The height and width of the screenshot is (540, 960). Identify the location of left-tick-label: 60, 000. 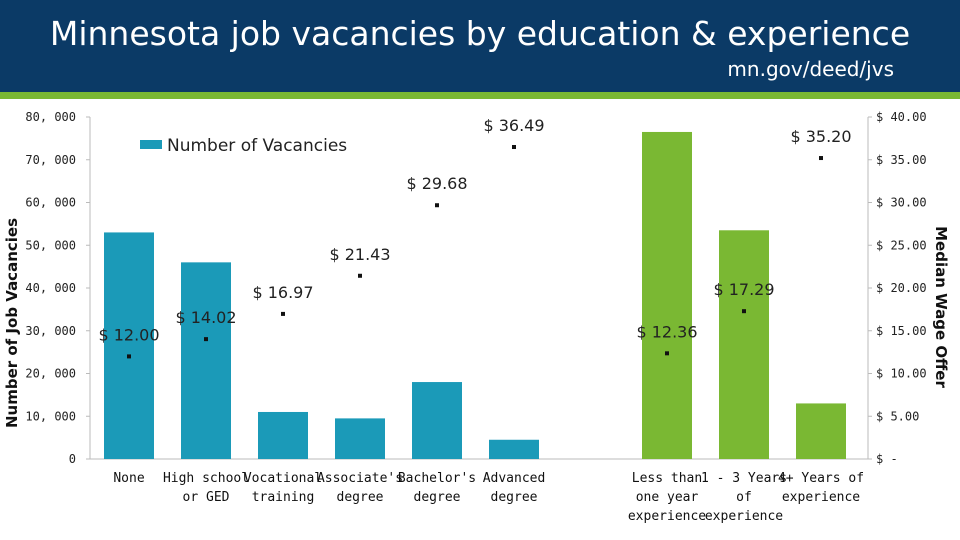
(50, 203).